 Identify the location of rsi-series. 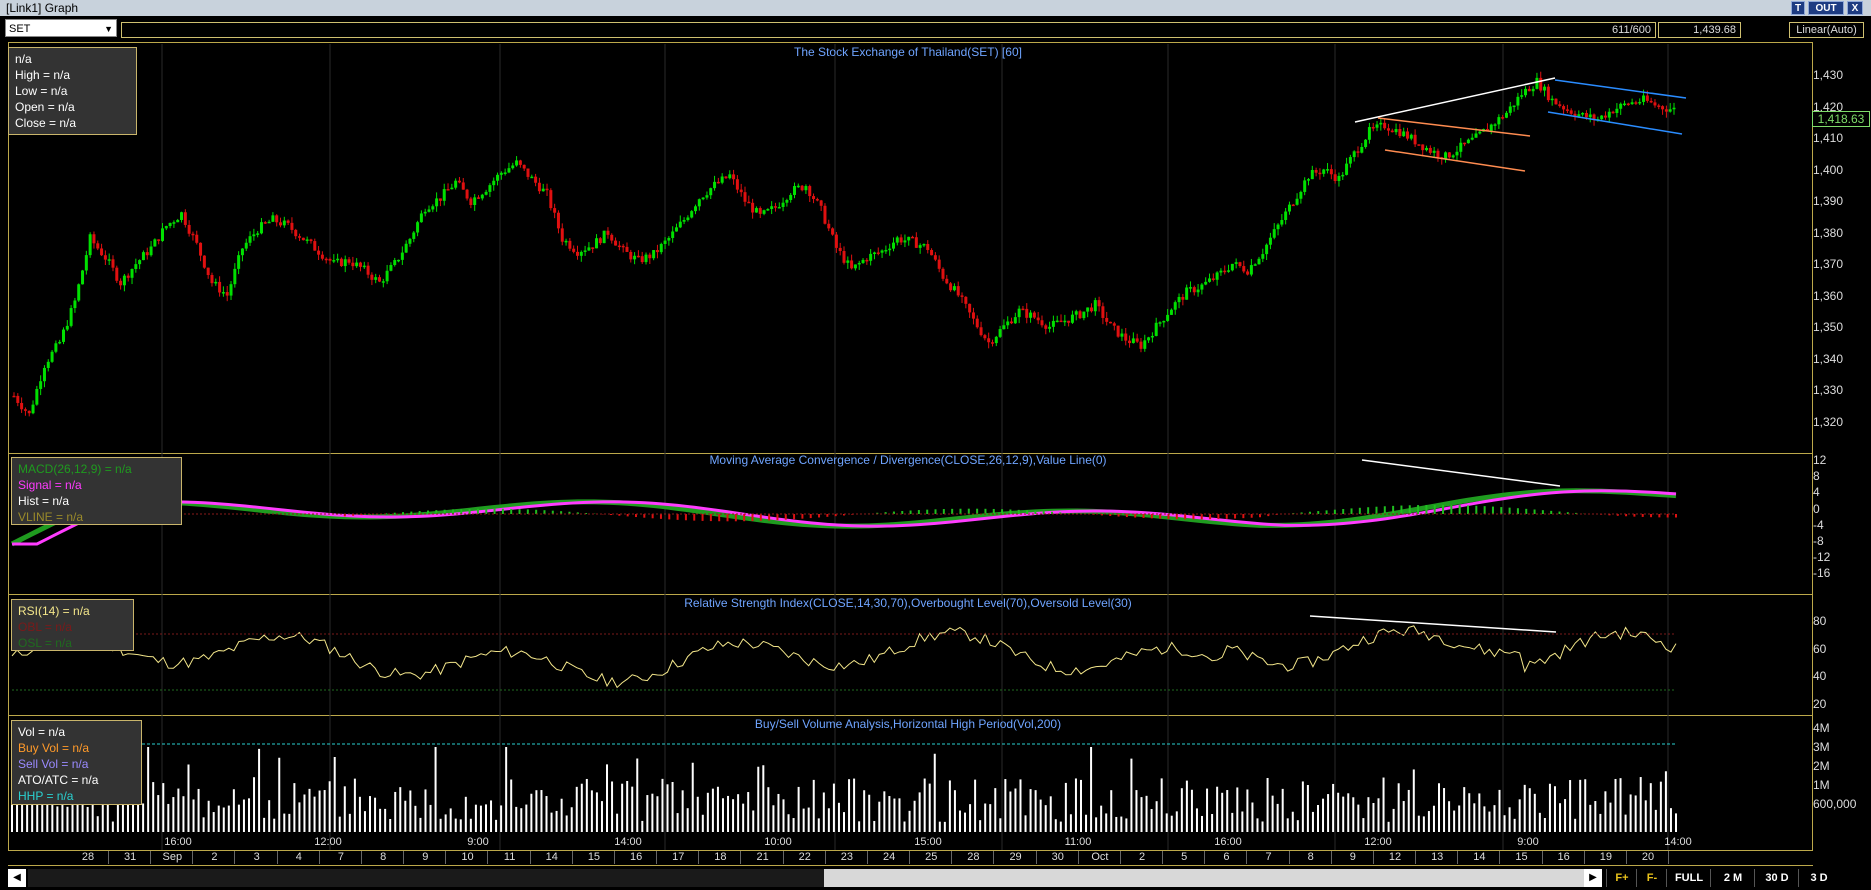
(844, 657).